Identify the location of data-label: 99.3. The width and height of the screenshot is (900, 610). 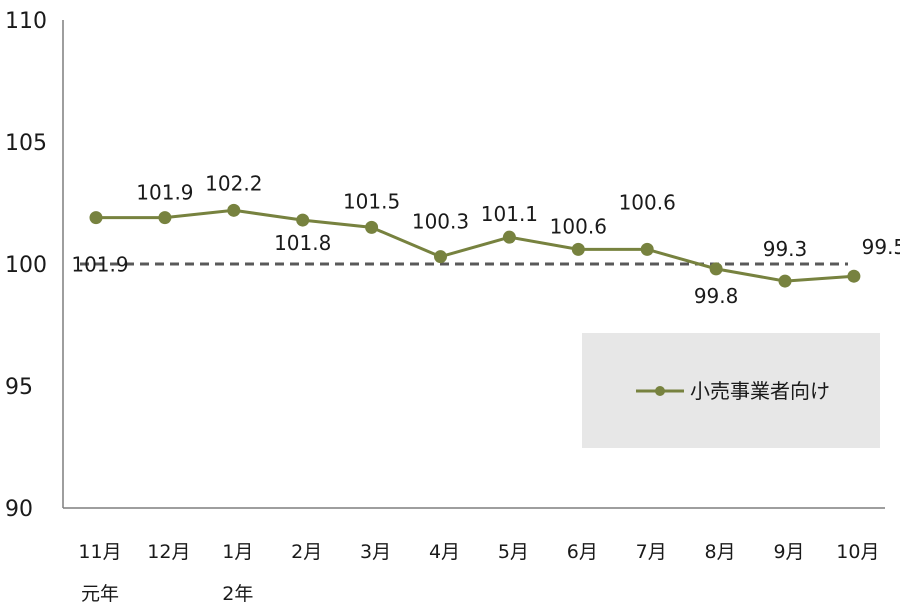
(785, 249).